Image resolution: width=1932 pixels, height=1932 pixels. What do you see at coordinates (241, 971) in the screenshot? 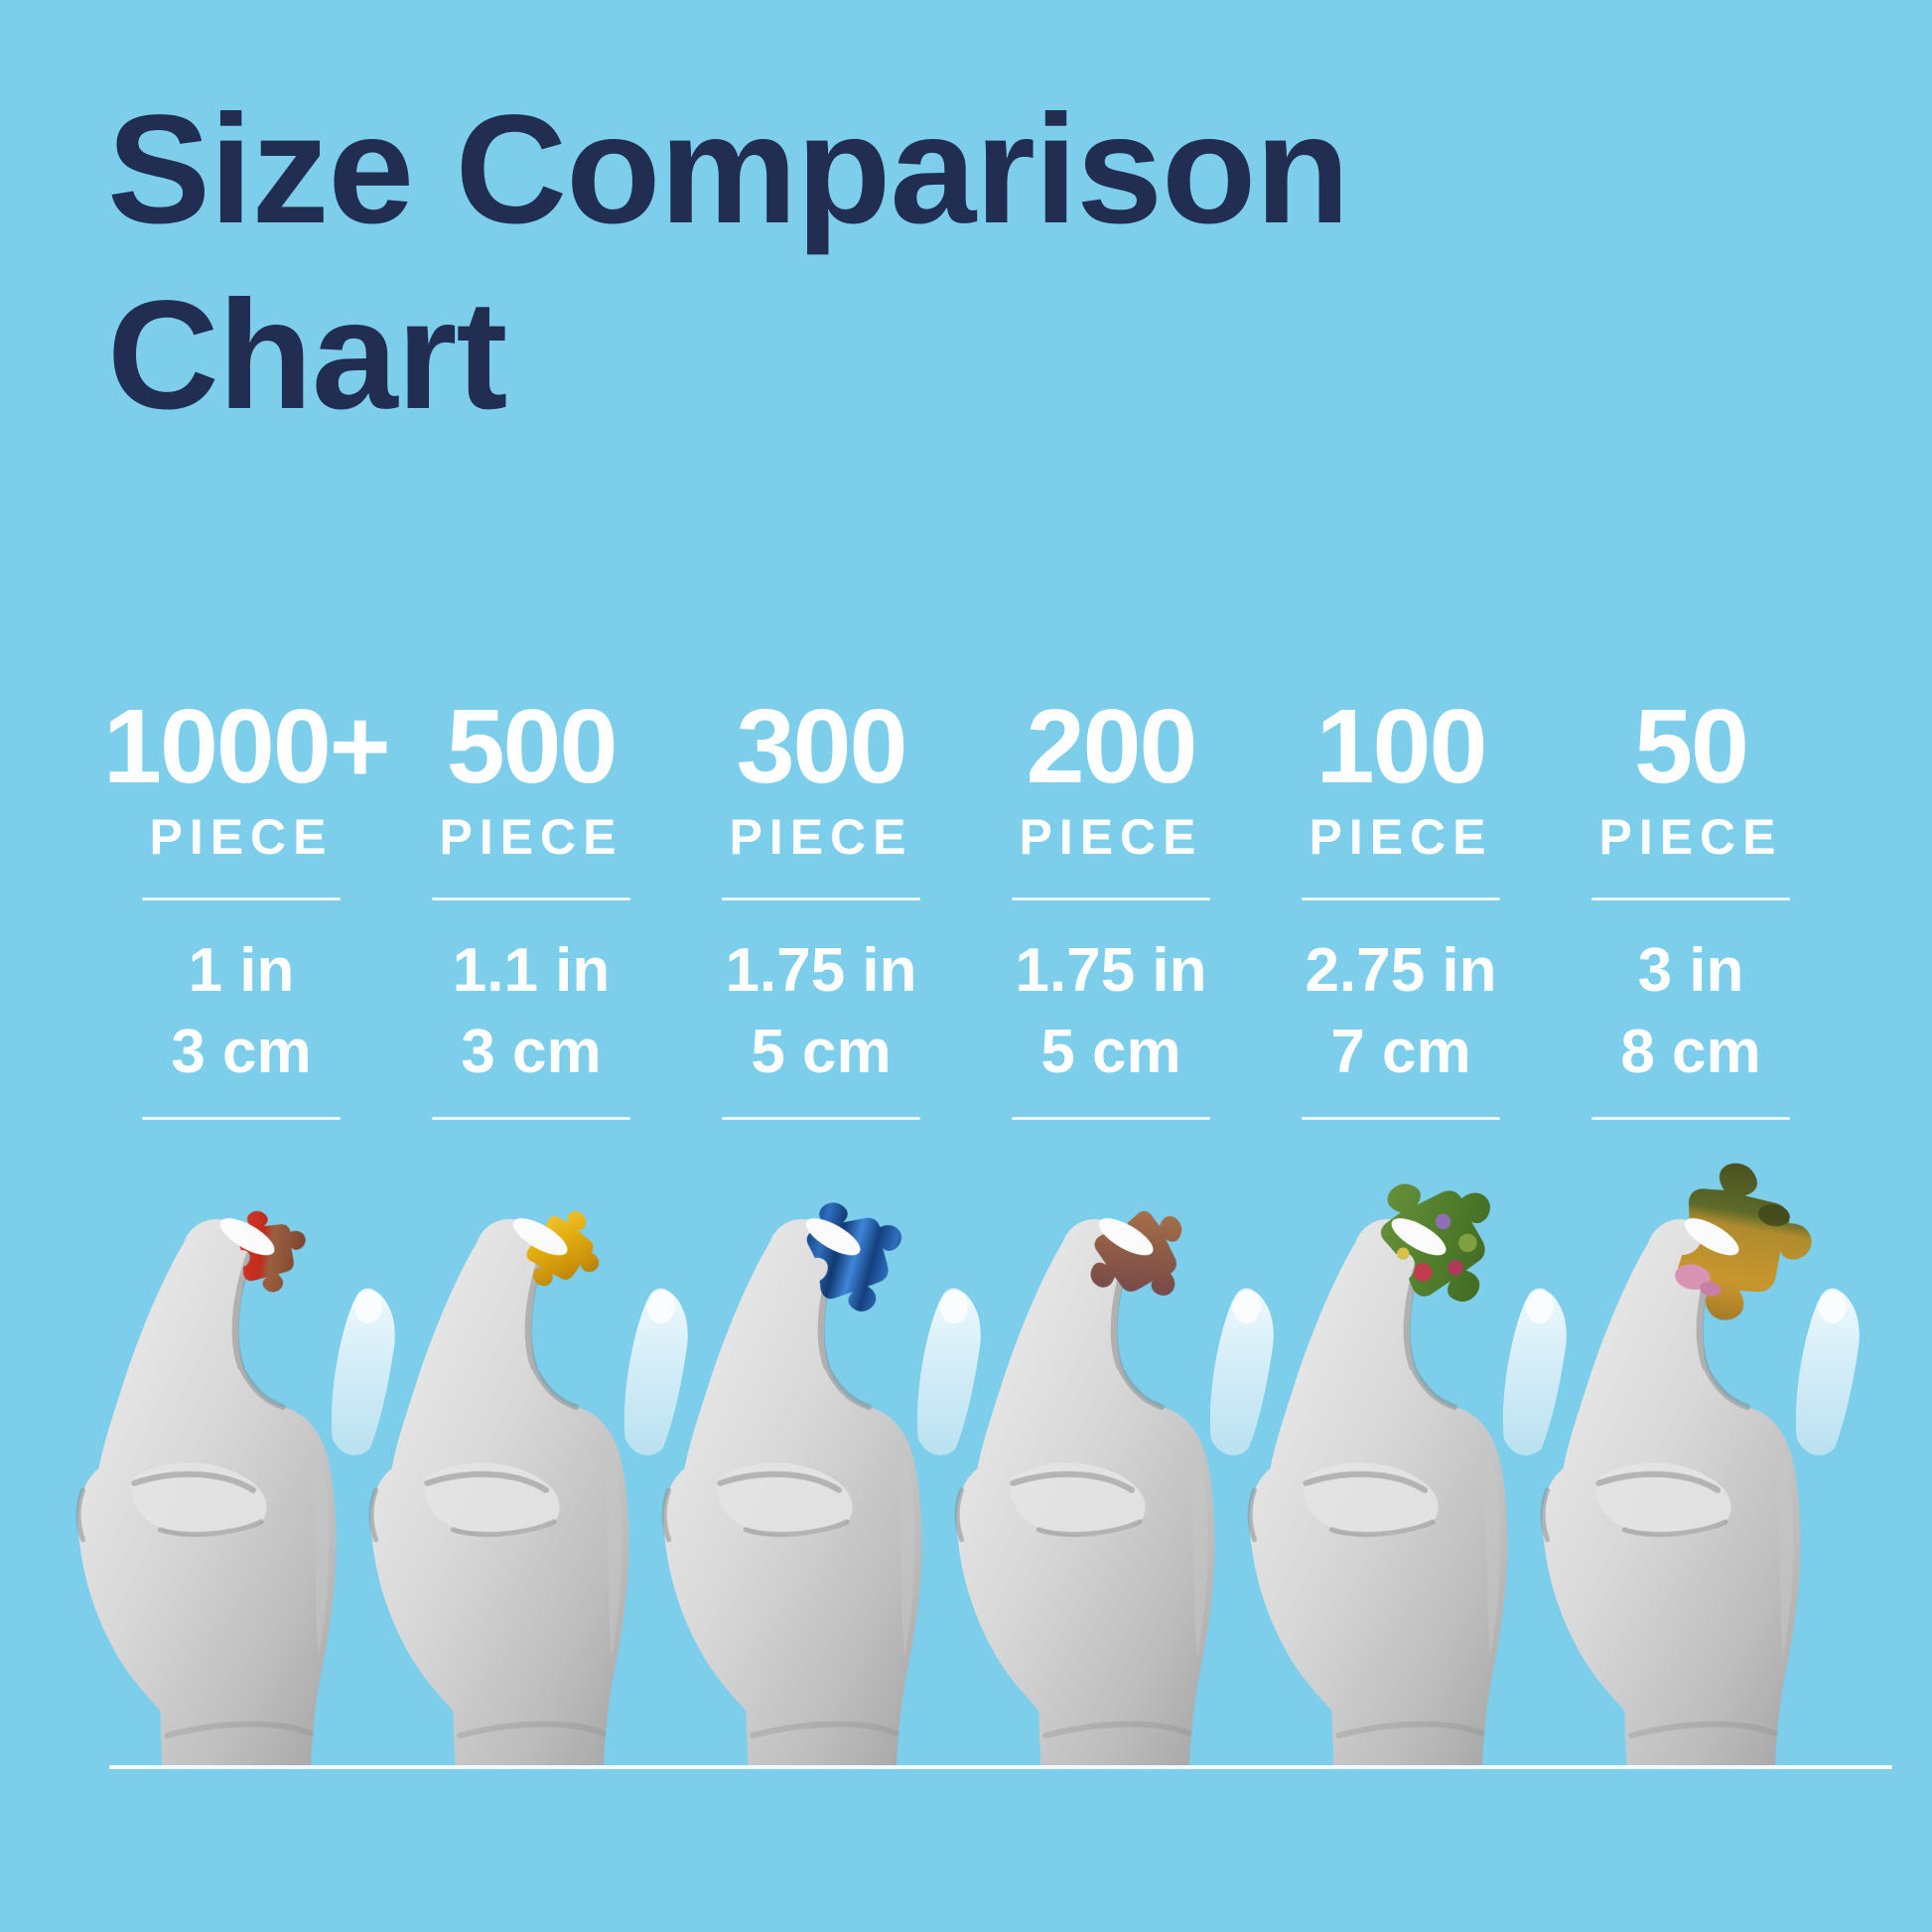
I see `size-inches: 1 in` at bounding box center [241, 971].